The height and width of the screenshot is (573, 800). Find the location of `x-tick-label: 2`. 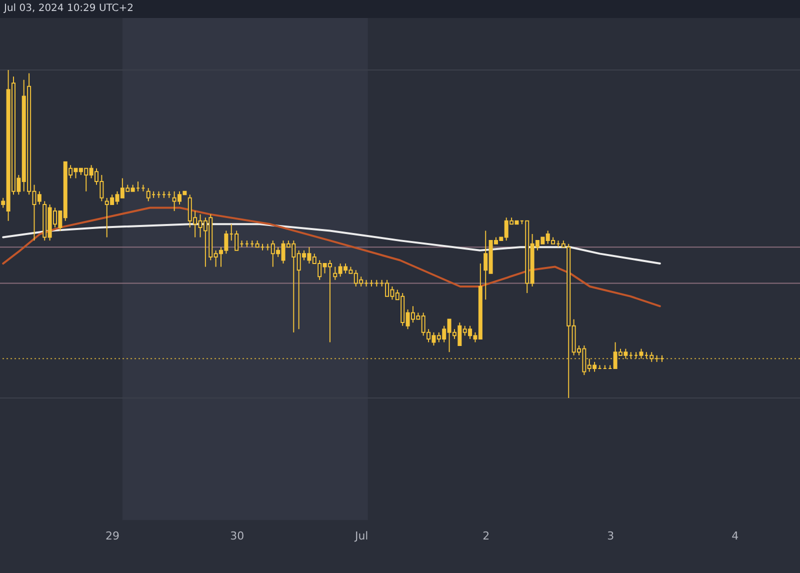

x-tick-label: 2 is located at coordinates (486, 536).